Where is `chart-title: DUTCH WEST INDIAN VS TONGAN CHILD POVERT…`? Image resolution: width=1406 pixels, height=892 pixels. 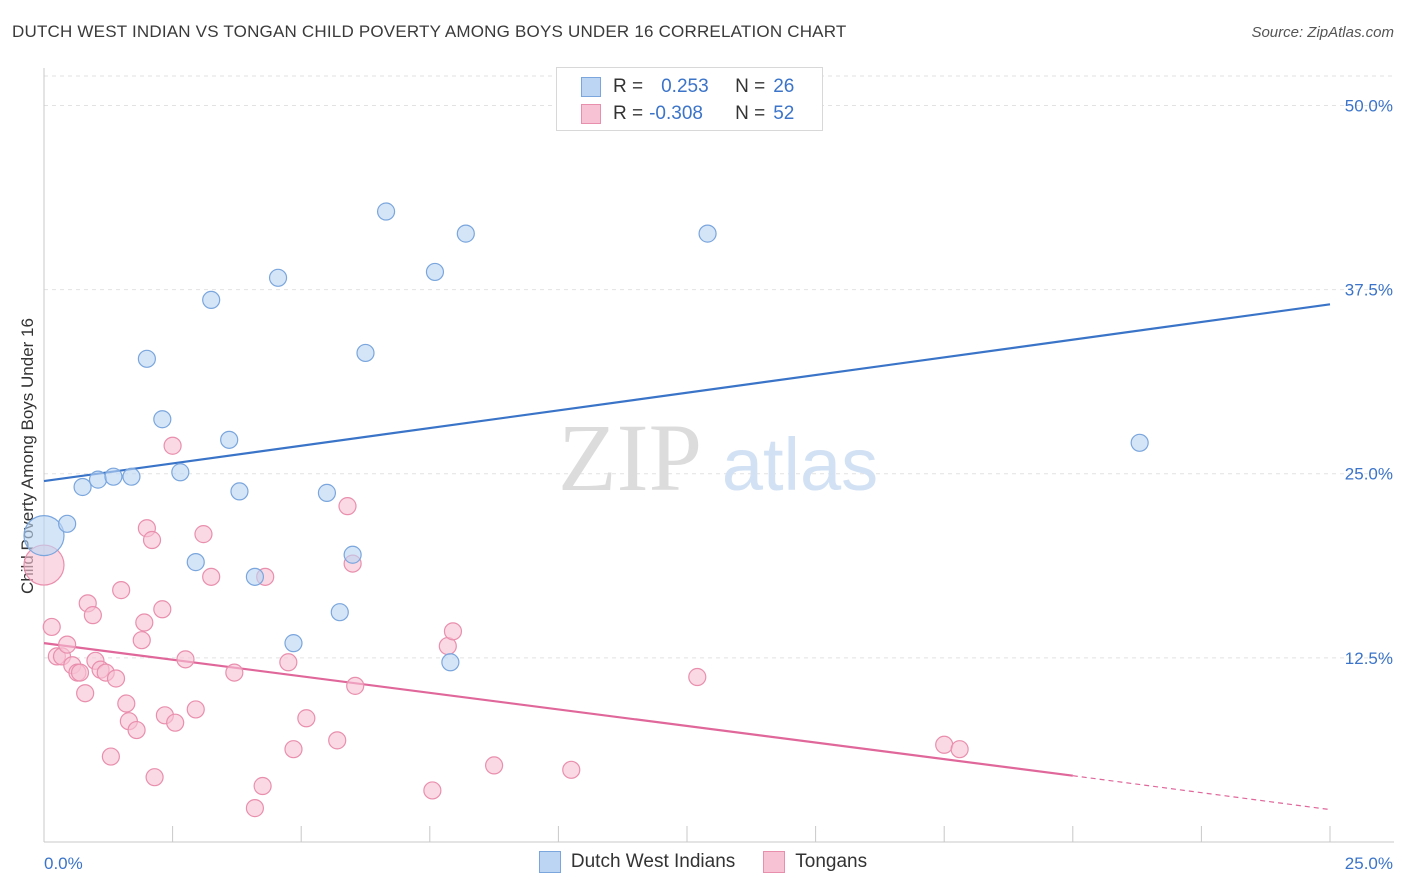
chart-title: DUTCH WEST INDIAN VS TONGAN CHILD POVERT… is located at coordinates (429, 31).